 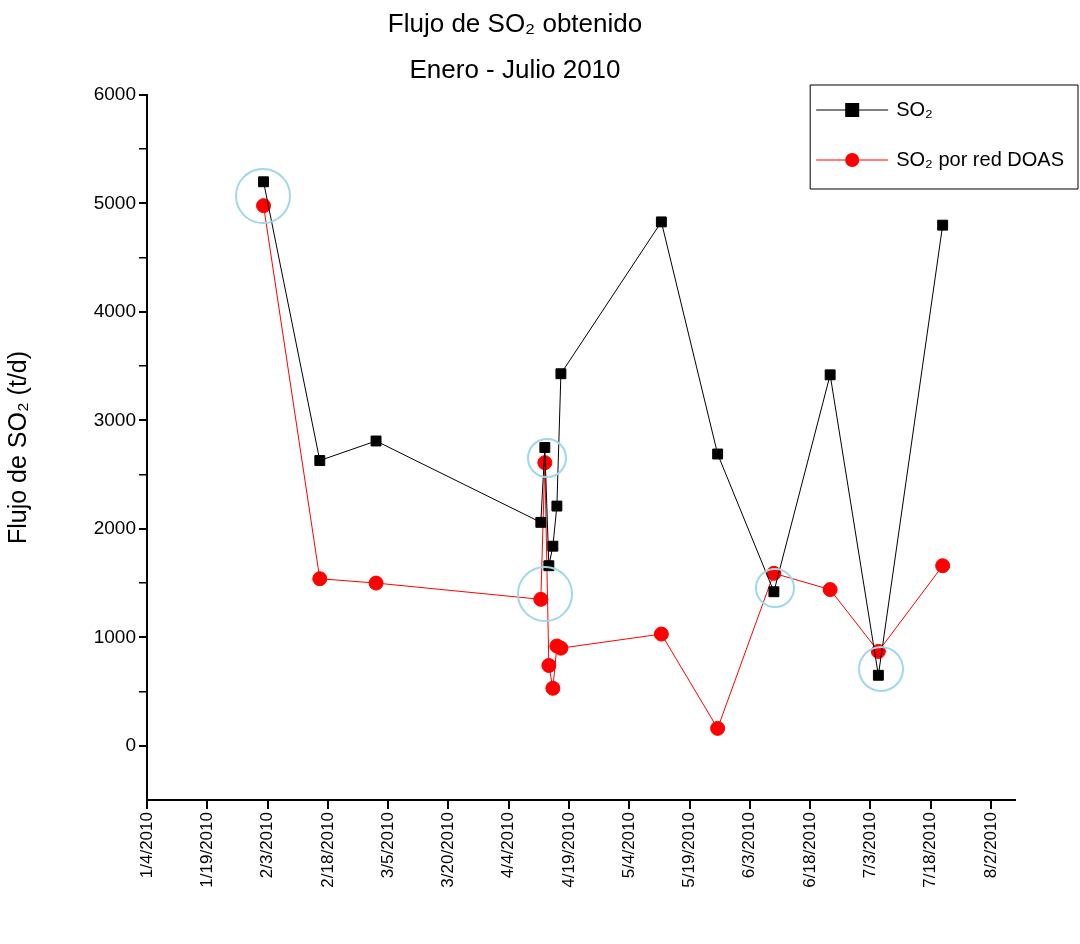 What do you see at coordinates (16, 447) in the screenshot?
I see `y-axis-title: Flujo de SO₂ (t/d)` at bounding box center [16, 447].